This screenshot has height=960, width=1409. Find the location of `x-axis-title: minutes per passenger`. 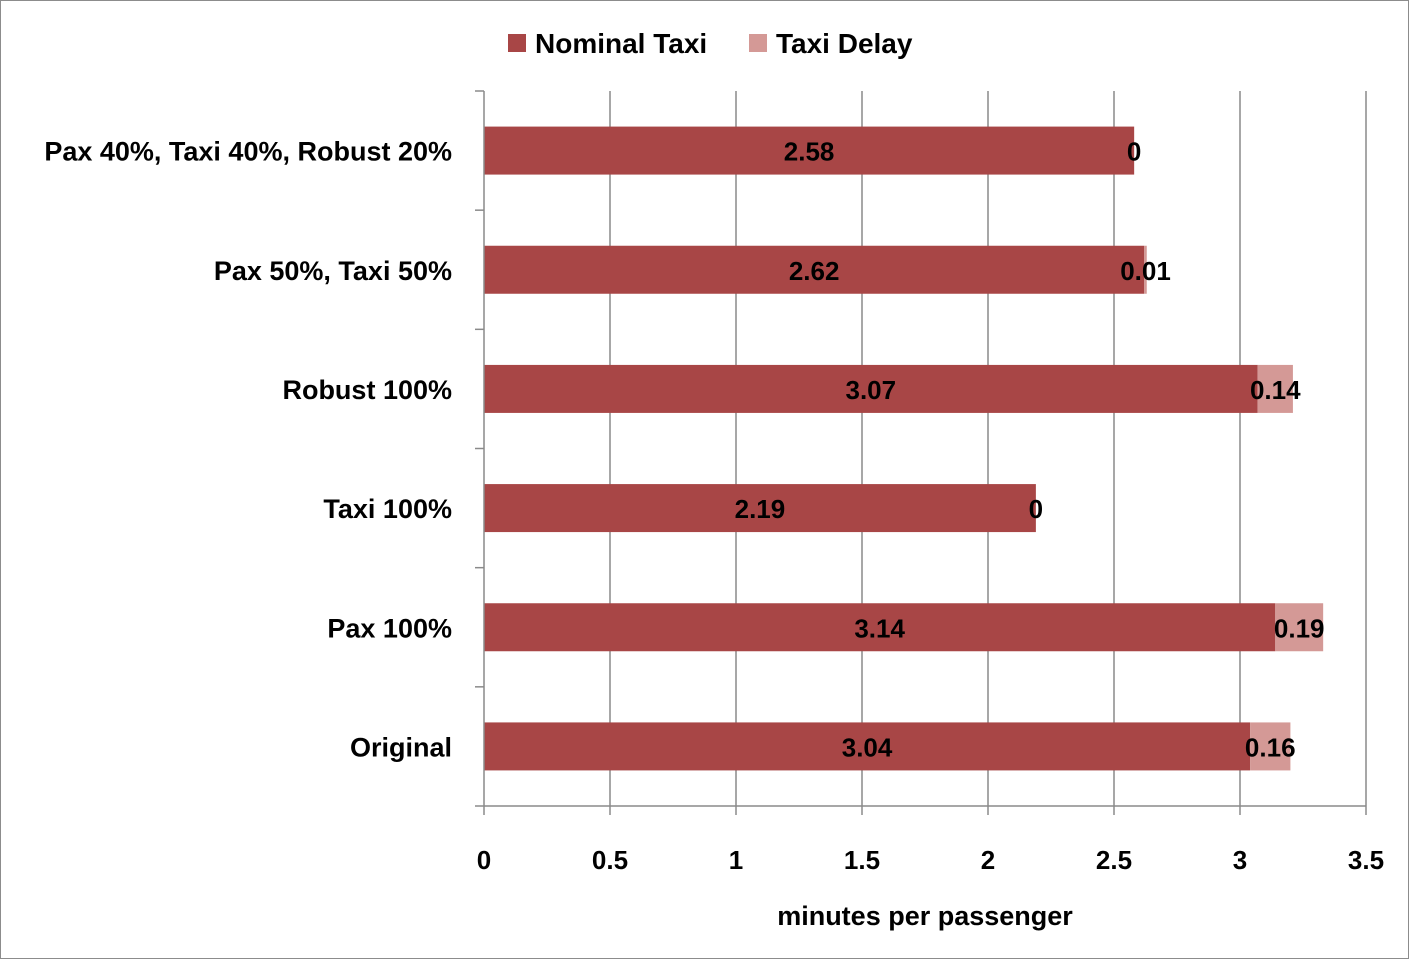

x-axis-title: minutes per passenger is located at coordinates (925, 916).